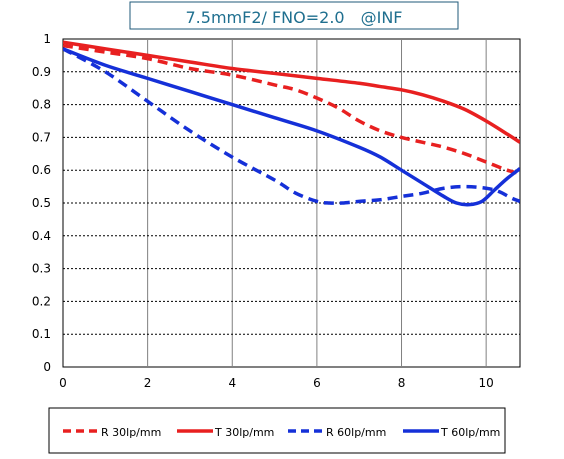 The height and width of the screenshot is (459, 564). I want to click on y-tick-label: 0.4, so click(41, 236).